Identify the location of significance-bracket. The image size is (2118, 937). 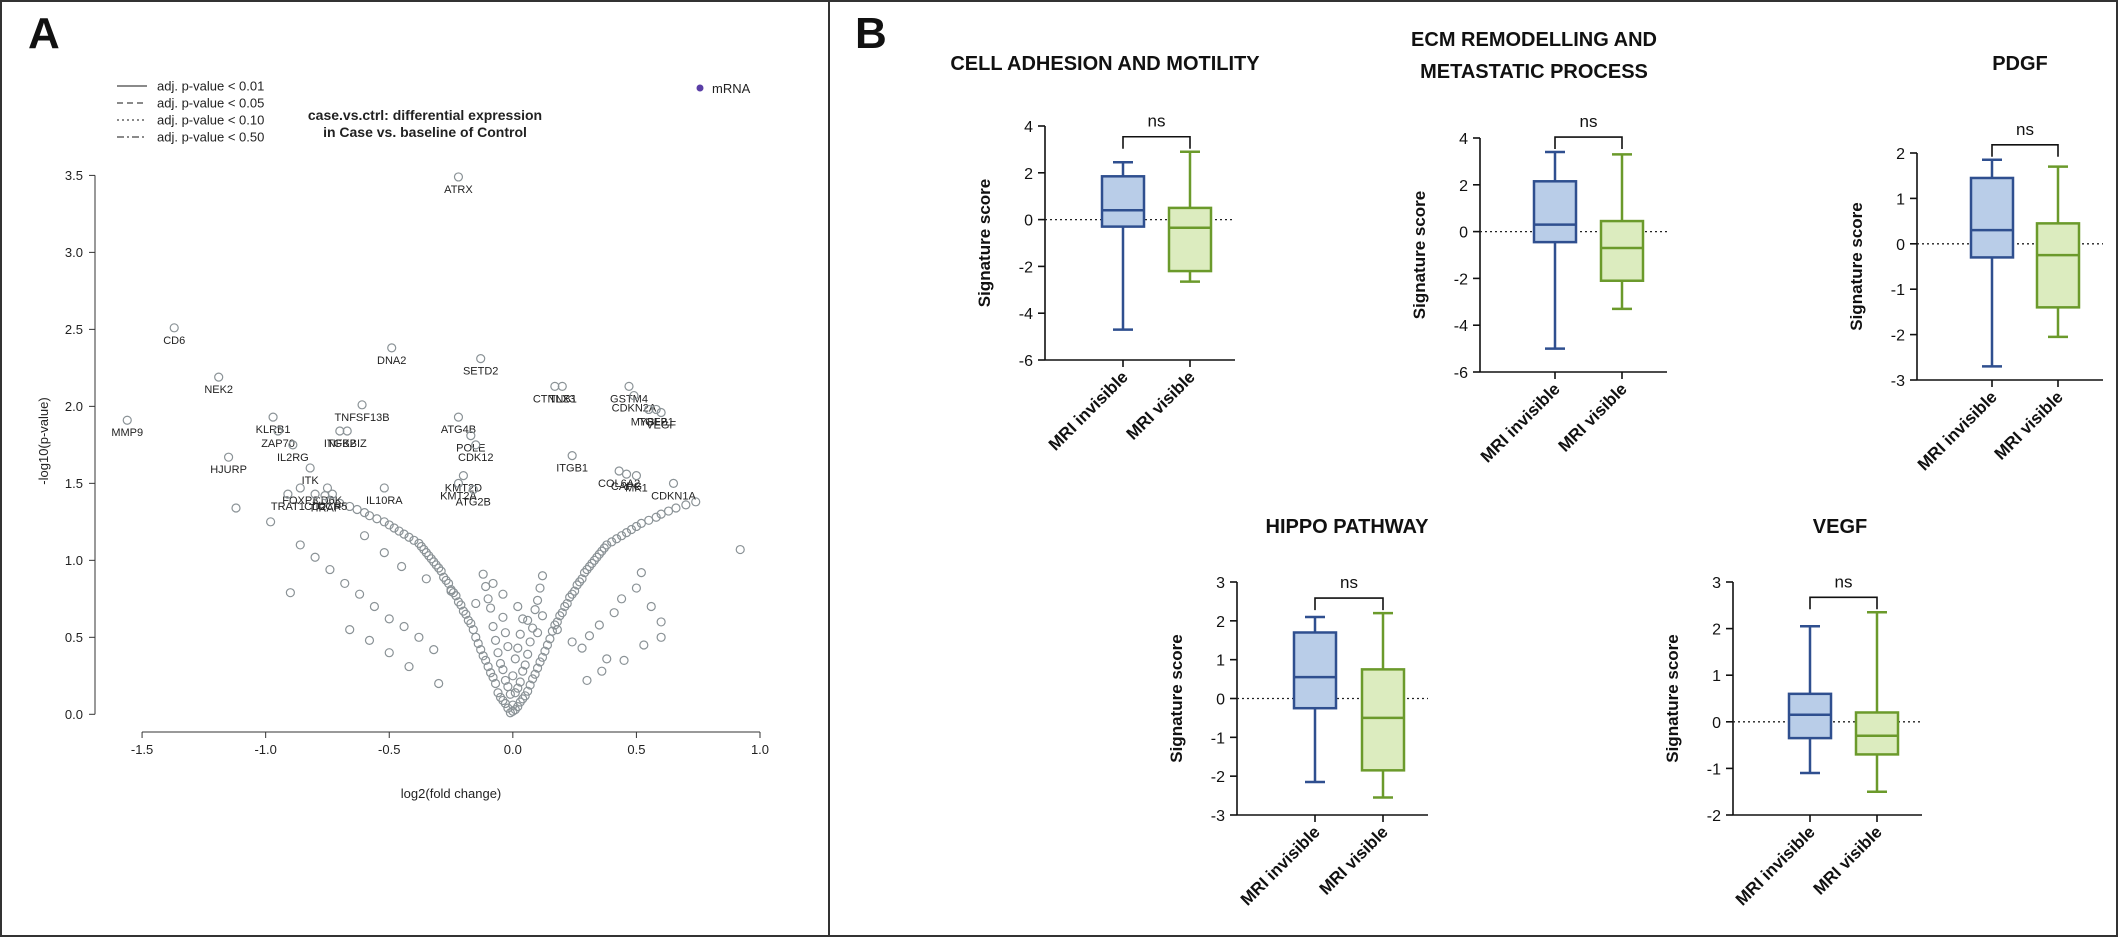
(2025, 150).